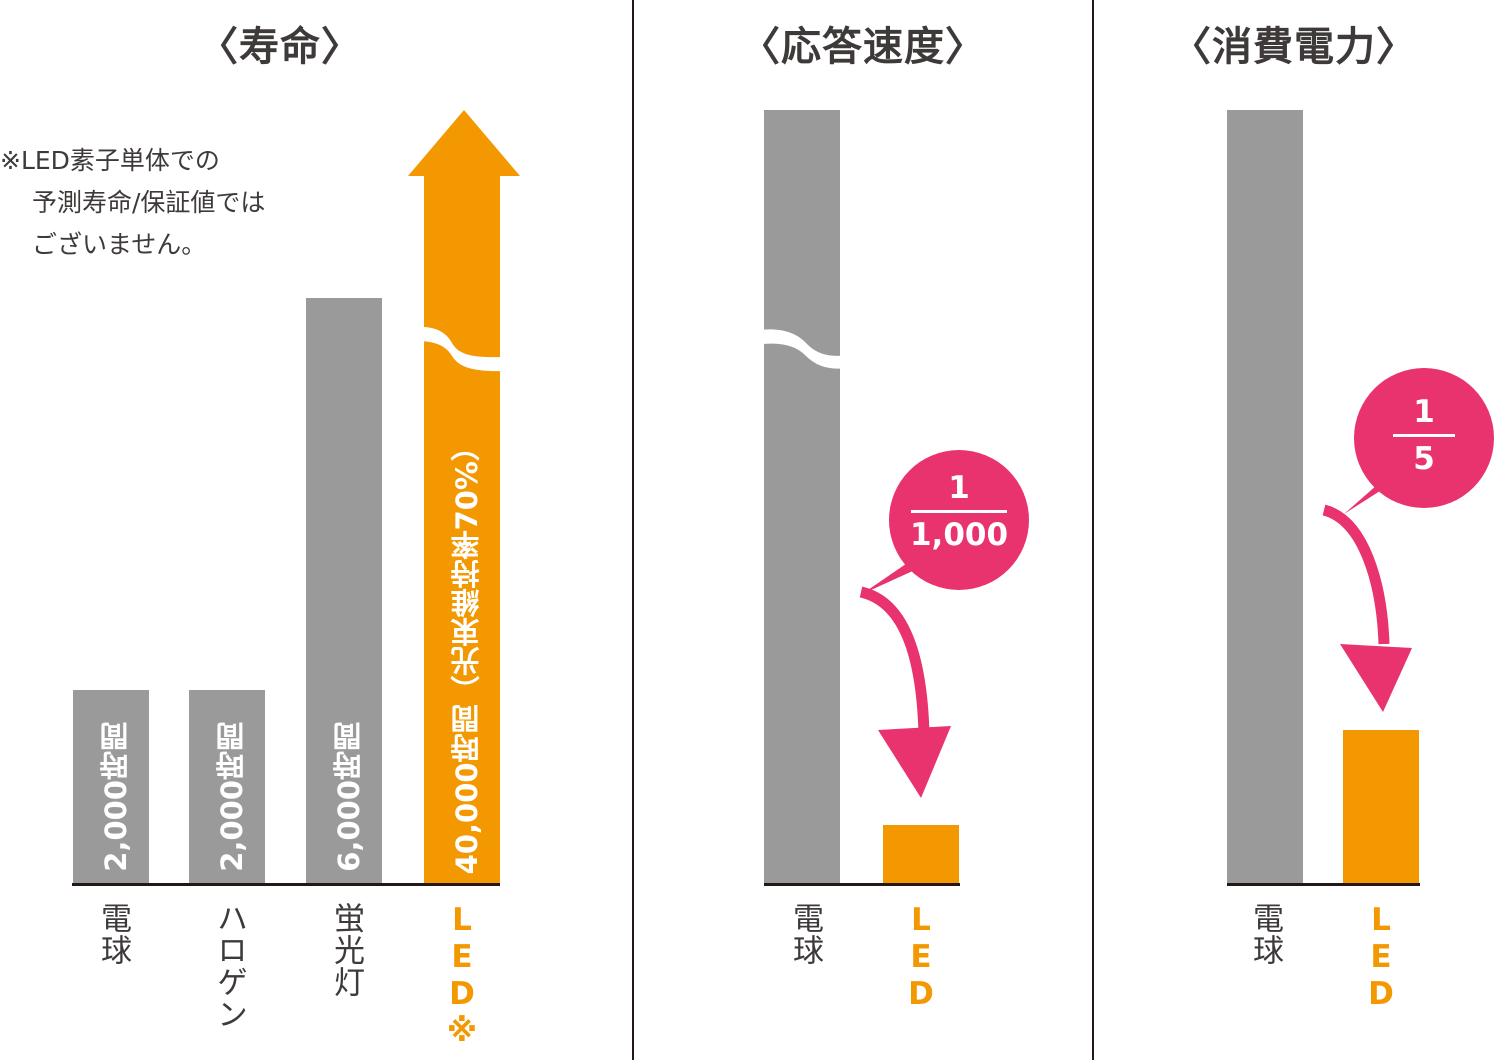 The image size is (1494, 1060). I want to click on response-ratio-callout: 1 1,000, so click(959, 511).